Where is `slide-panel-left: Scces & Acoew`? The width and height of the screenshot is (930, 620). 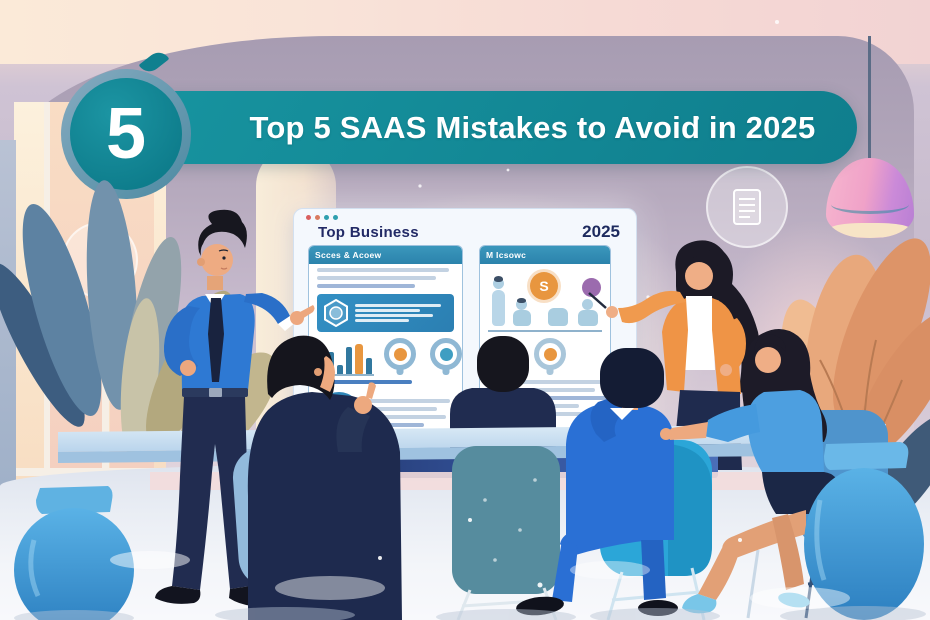
slide-panel-left: Scces & Acoew is located at coordinates (385, 339).